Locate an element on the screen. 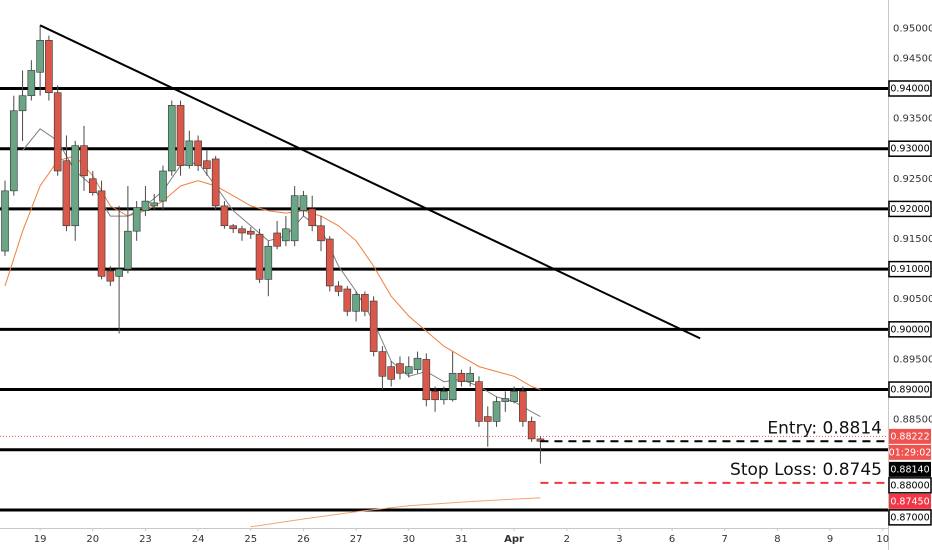 The height and width of the screenshot is (550, 932). y-tick-label: 0.90500 is located at coordinates (912, 299).